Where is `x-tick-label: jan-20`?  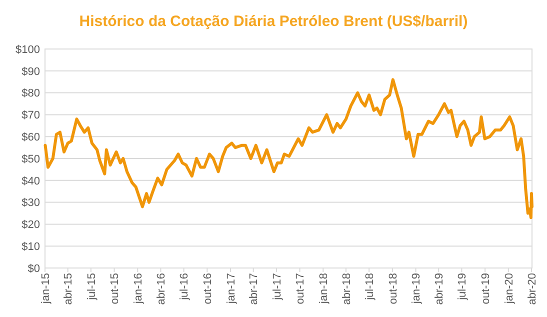
x-tick-label: jan-20 is located at coordinates (509, 289).